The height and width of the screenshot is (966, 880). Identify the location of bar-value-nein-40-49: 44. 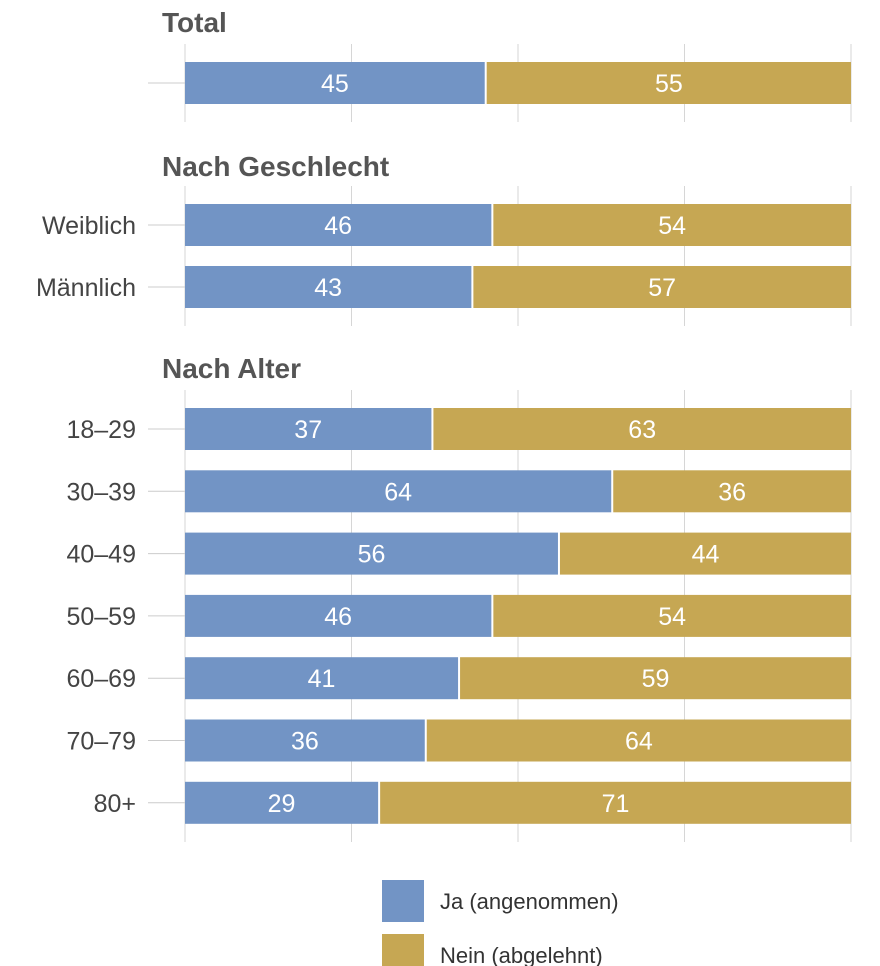
(706, 555).